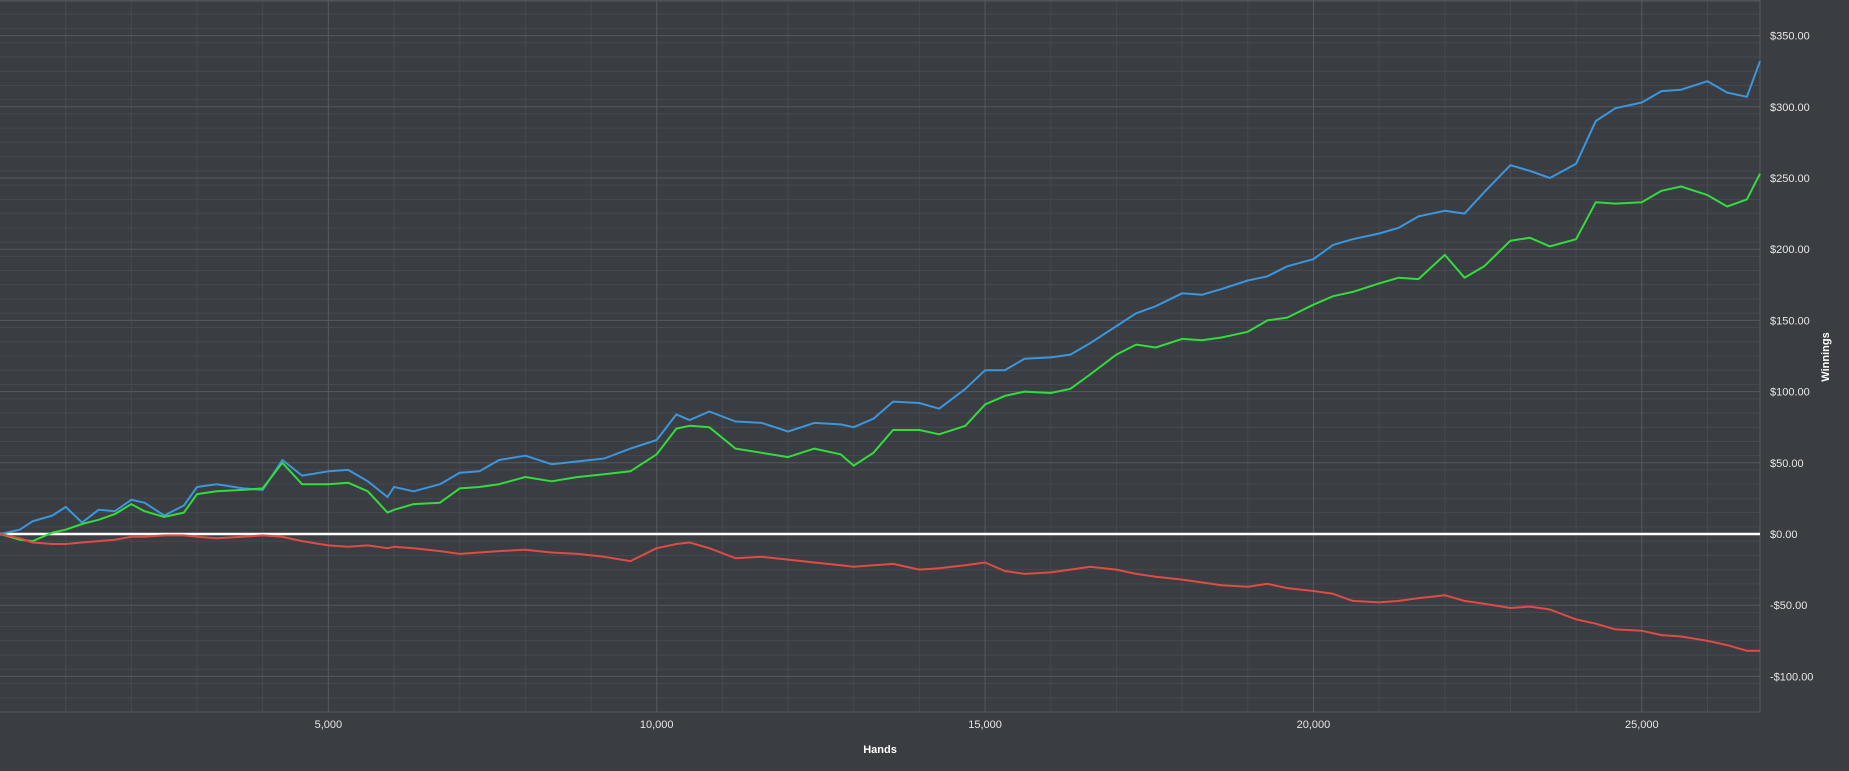 This screenshot has height=771, width=1849. I want to click on x-tick-label: 15,000, so click(985, 725).